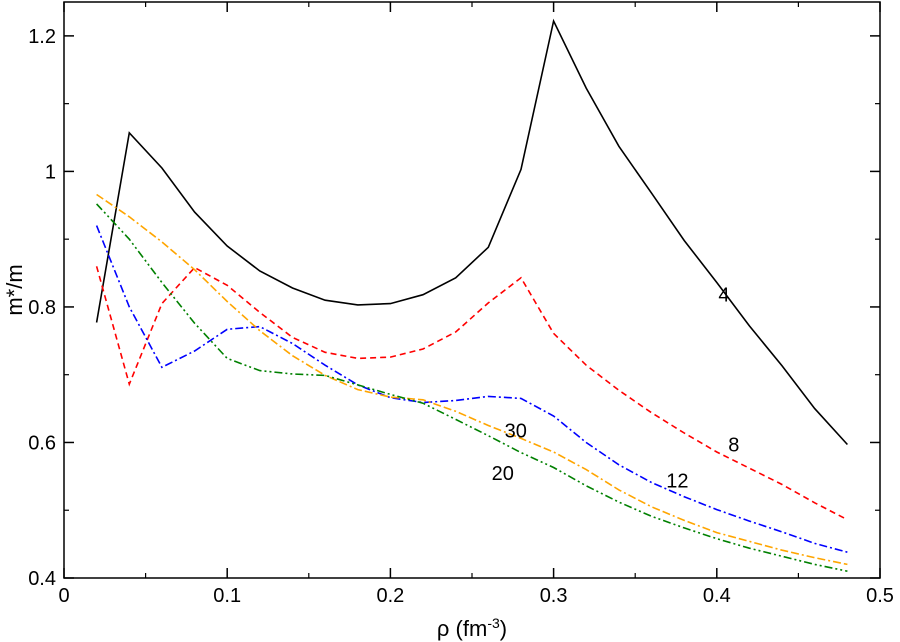 The height and width of the screenshot is (642, 900). What do you see at coordinates (723, 296) in the screenshot?
I see `series-label-4: 4` at bounding box center [723, 296].